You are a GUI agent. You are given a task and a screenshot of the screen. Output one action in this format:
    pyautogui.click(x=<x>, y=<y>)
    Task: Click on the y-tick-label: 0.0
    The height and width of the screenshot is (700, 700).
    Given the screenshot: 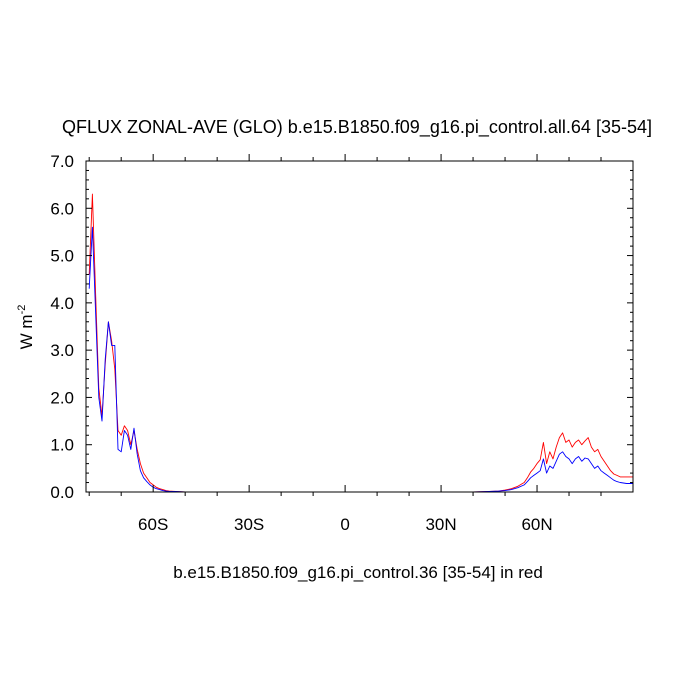 What is the action you would take?
    pyautogui.click(x=62, y=492)
    